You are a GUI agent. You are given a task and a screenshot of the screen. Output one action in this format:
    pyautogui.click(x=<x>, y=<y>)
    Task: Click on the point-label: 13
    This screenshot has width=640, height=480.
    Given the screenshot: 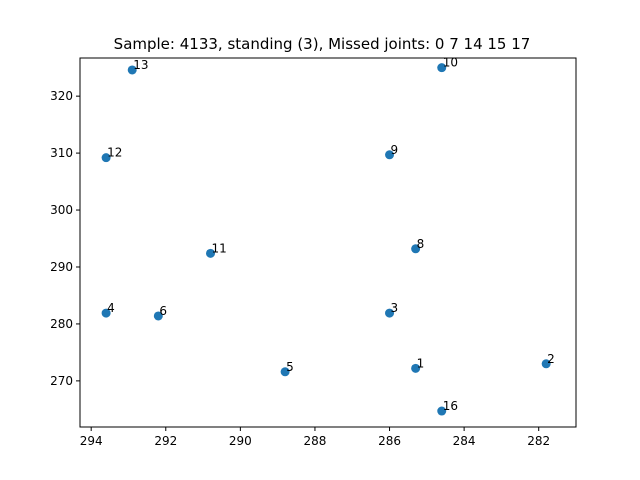 What is the action you would take?
    pyautogui.click(x=140, y=65)
    